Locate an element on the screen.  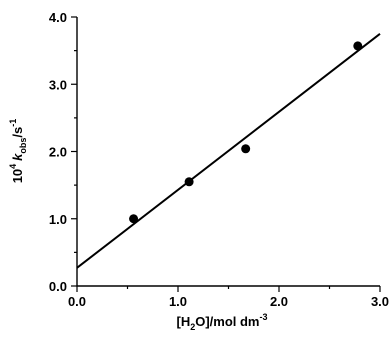
y-tick-label: 3.0 is located at coordinates (58, 84).